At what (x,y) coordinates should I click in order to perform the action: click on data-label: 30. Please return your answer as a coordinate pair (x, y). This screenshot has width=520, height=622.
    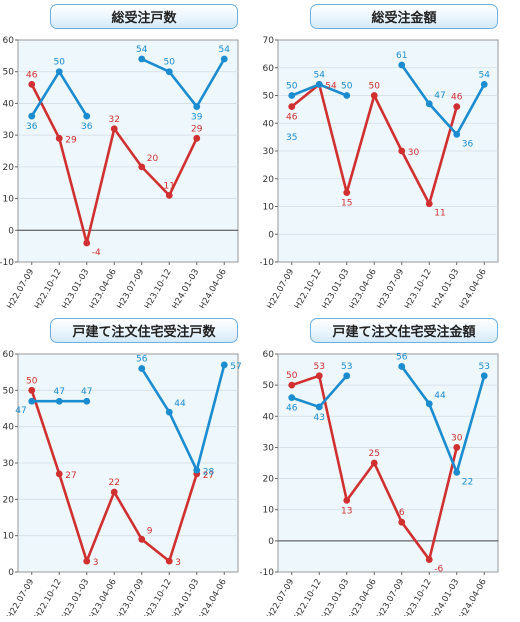
    Looking at the image, I should click on (457, 438).